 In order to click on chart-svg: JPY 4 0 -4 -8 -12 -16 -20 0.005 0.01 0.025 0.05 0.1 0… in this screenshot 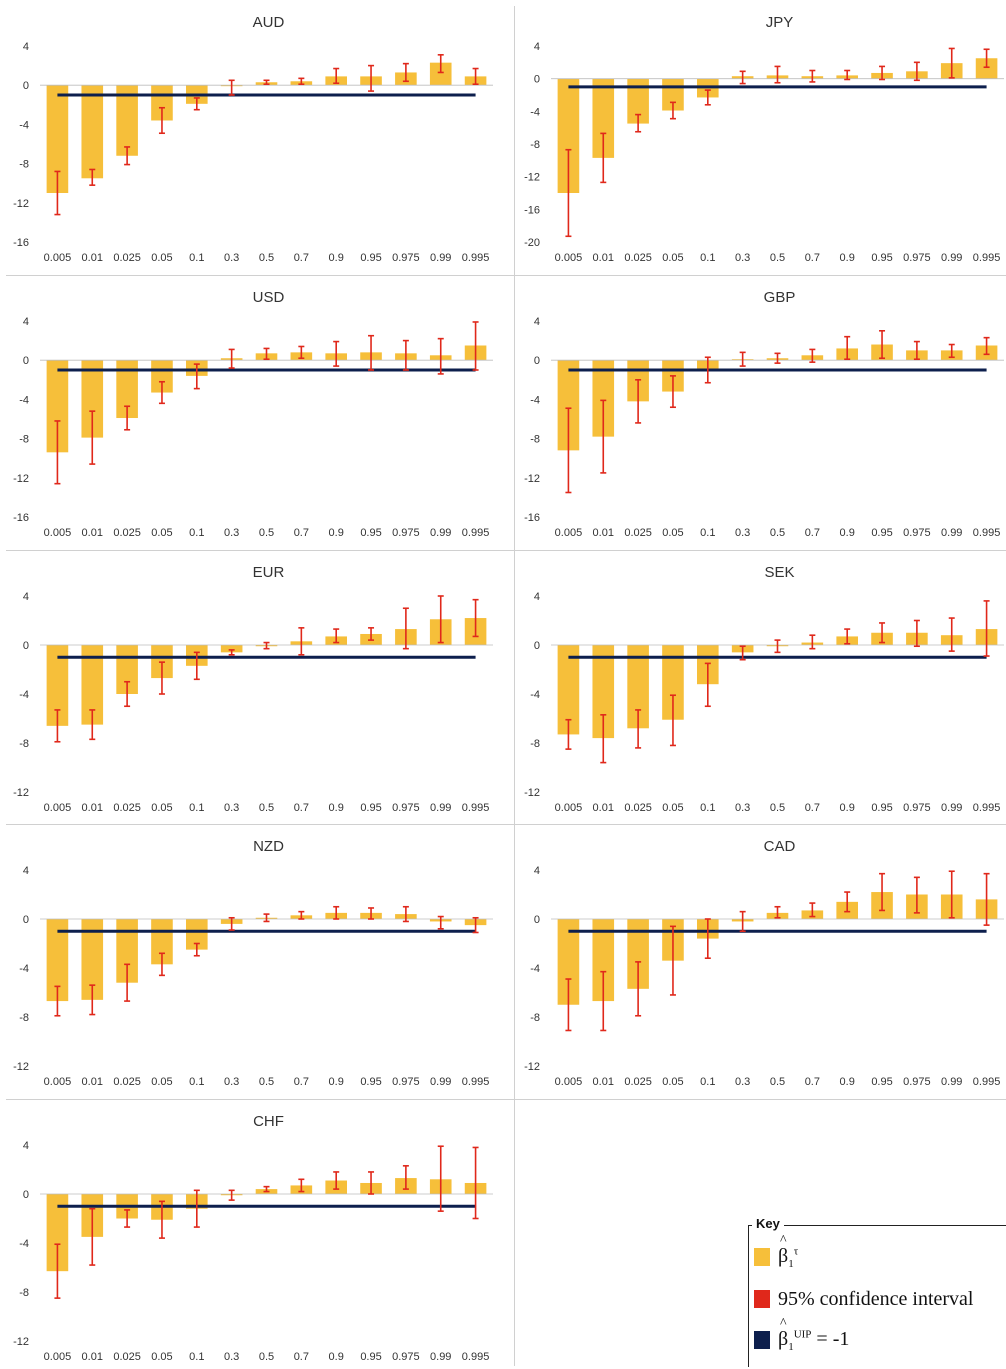, I will do `click(764, 139)`.